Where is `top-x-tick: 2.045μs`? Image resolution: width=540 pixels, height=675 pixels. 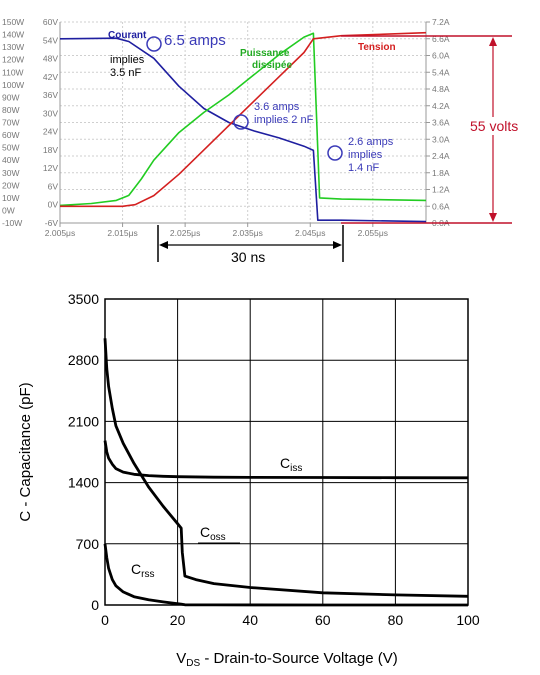
top-x-tick: 2.045μs is located at coordinates (310, 233).